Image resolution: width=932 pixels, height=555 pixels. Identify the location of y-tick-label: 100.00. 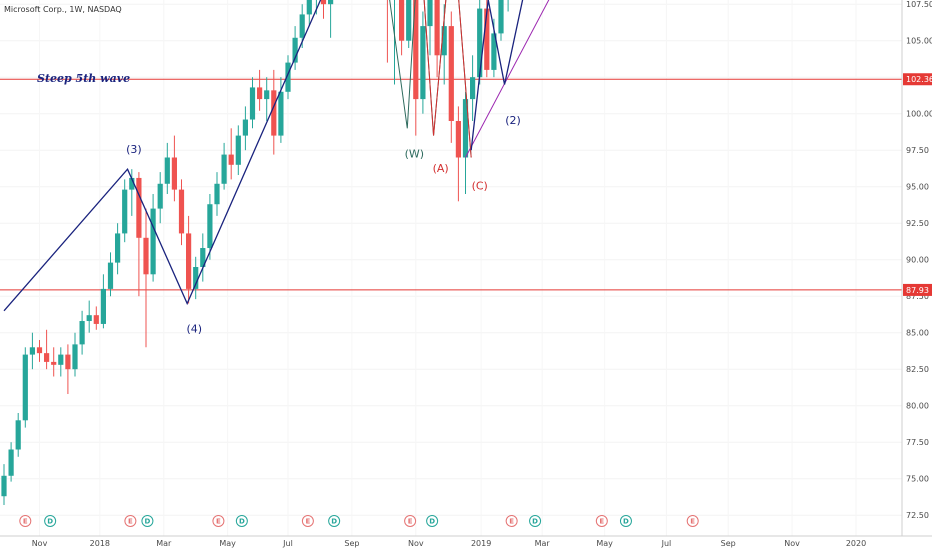
(919, 114).